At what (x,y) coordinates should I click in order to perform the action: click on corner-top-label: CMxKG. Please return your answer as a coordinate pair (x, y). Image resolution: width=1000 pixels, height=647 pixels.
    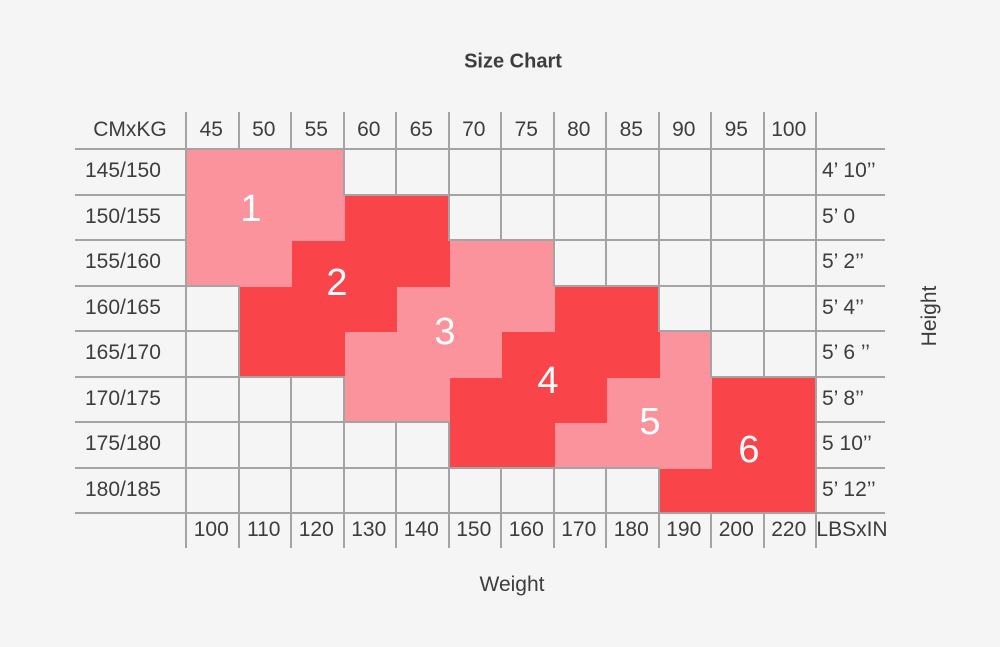
    Looking at the image, I should click on (130, 129).